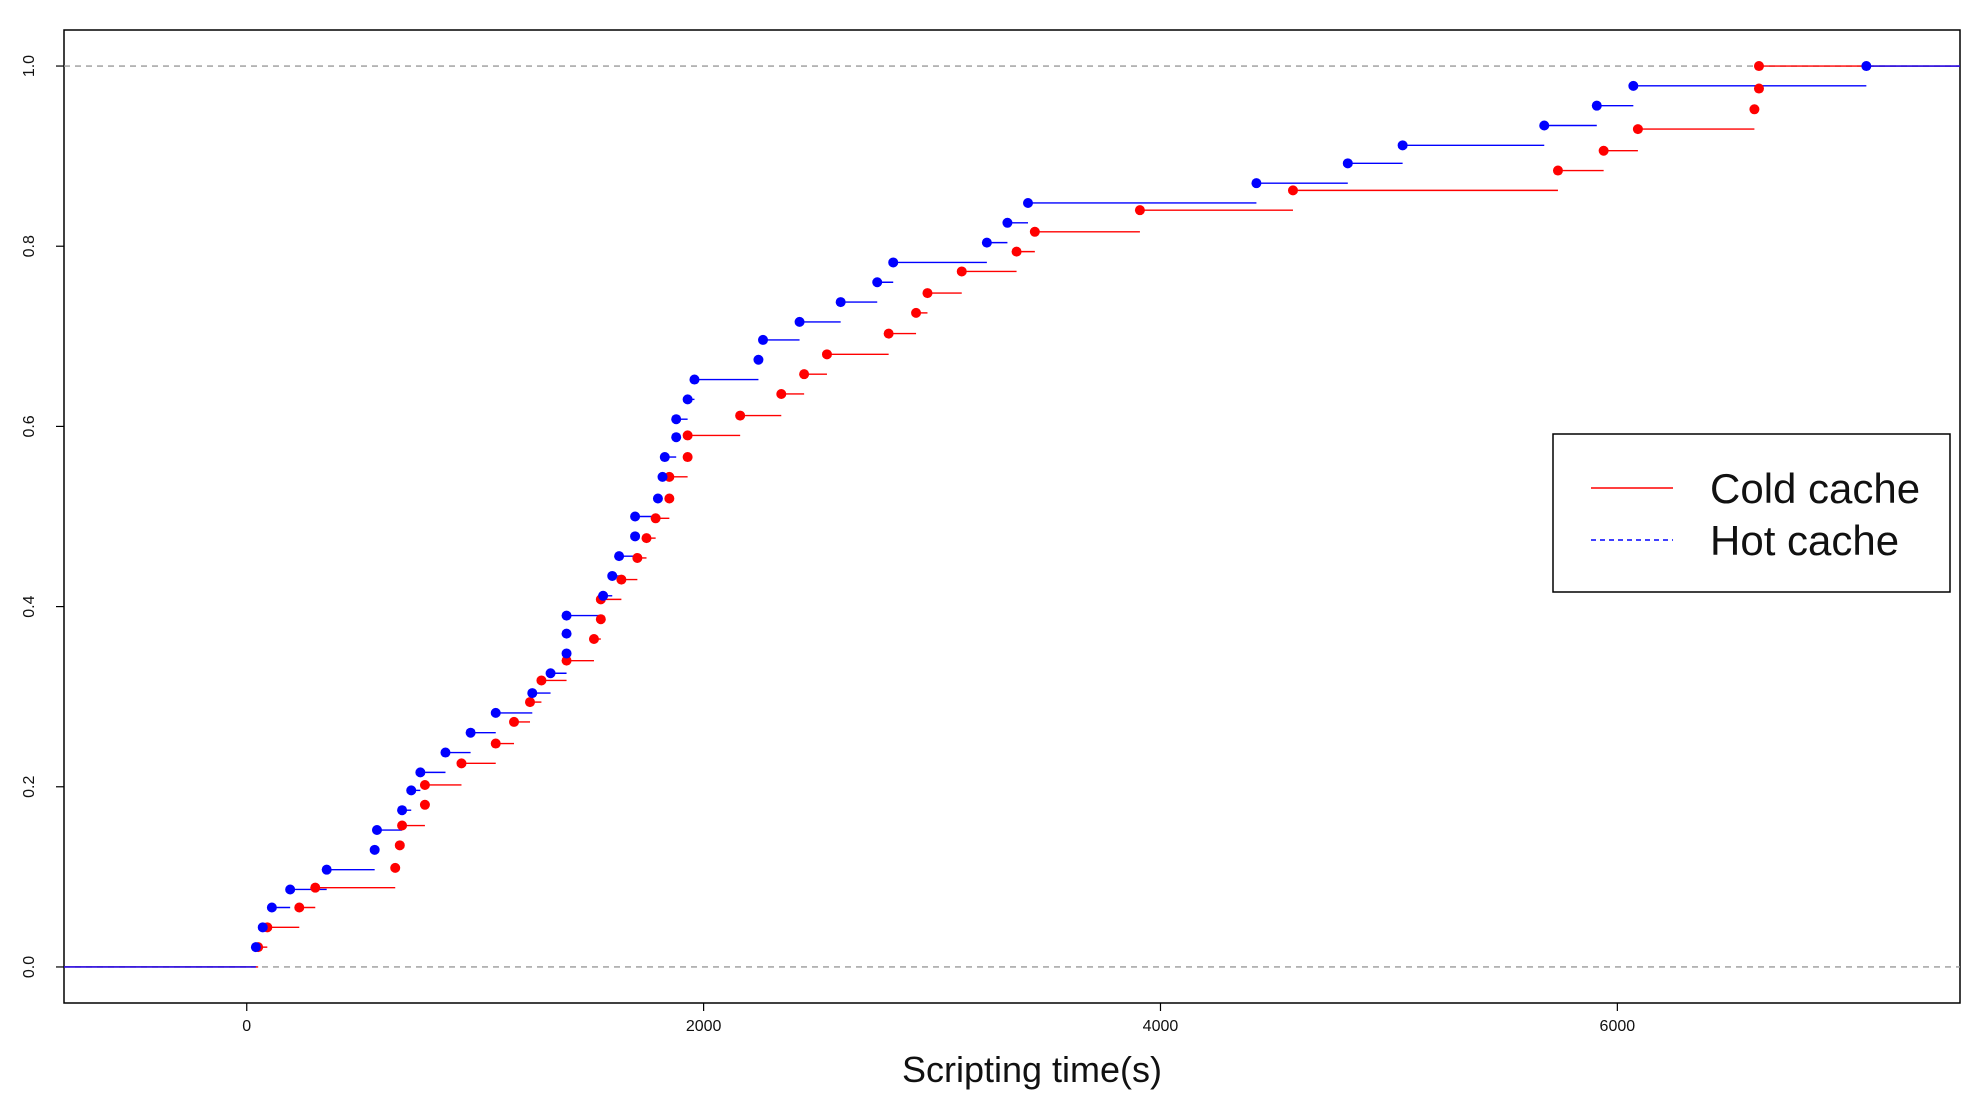  Describe the element at coordinates (1804, 540) in the screenshot. I see `legend-label: Hot cache` at that location.